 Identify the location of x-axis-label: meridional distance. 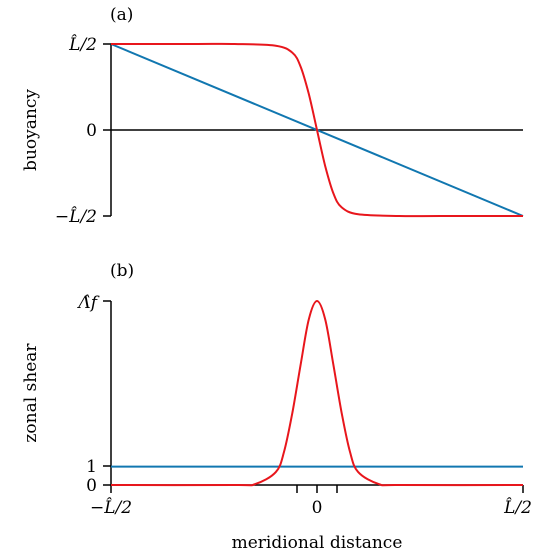
(317, 543).